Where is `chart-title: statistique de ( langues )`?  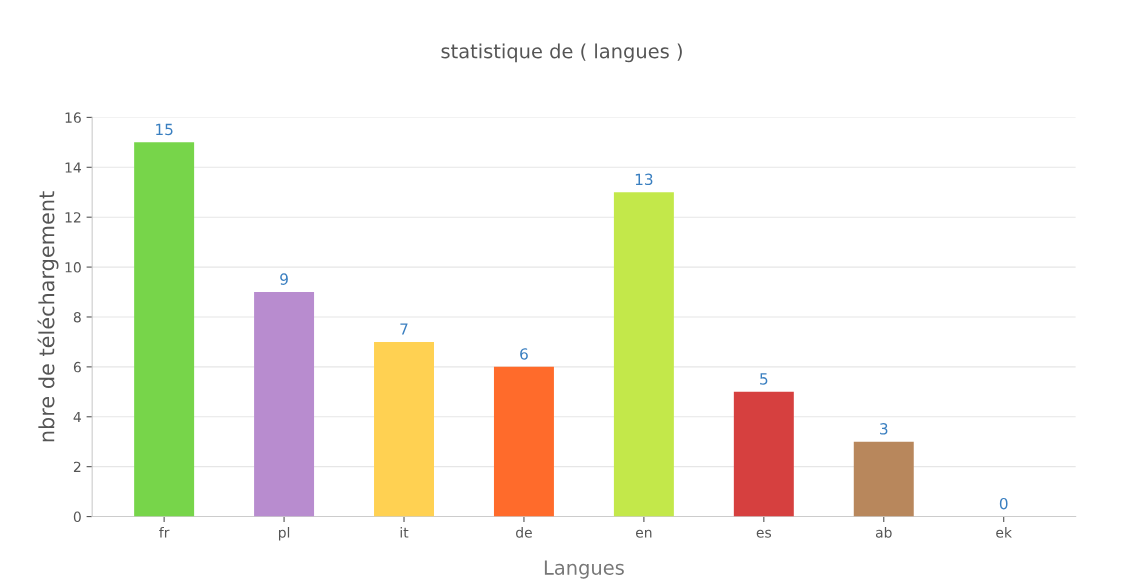
chart-title: statistique de ( langues ) is located at coordinates (561, 53).